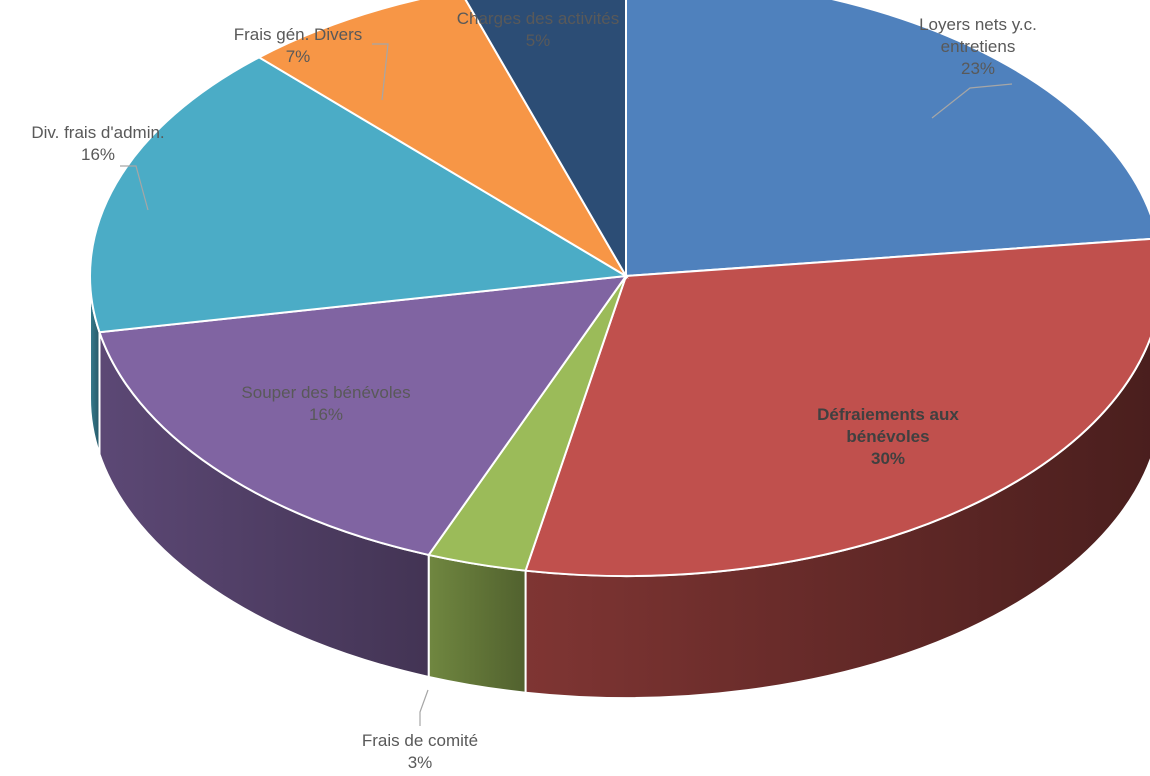  What do you see at coordinates (325, 392) in the screenshot?
I see `slice-label-3: Souper des bénévoles` at bounding box center [325, 392].